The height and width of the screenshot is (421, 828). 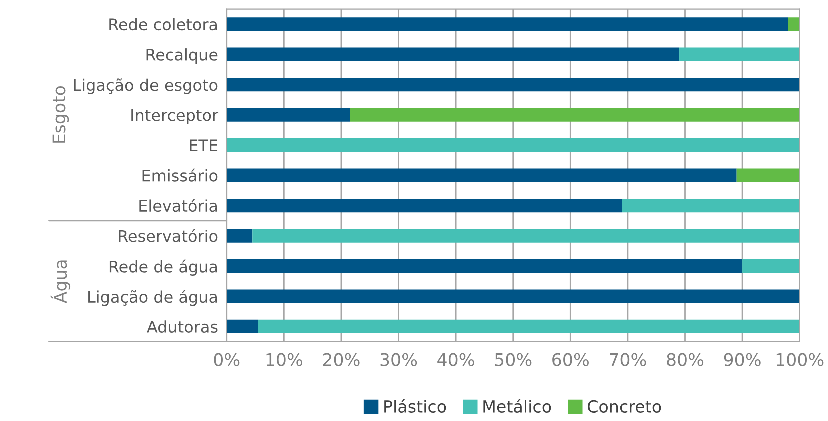 I want to click on y-tick-label: Adutoras, so click(x=182, y=327).